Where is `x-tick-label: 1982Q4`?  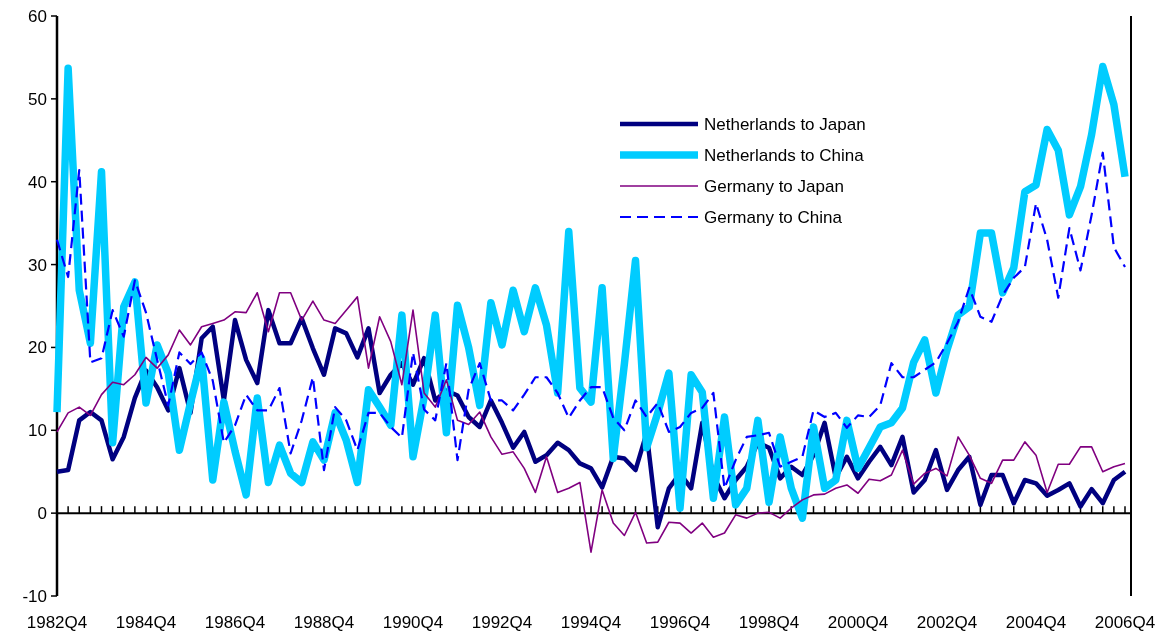
x-tick-label: 1982Q4 is located at coordinates (57, 622).